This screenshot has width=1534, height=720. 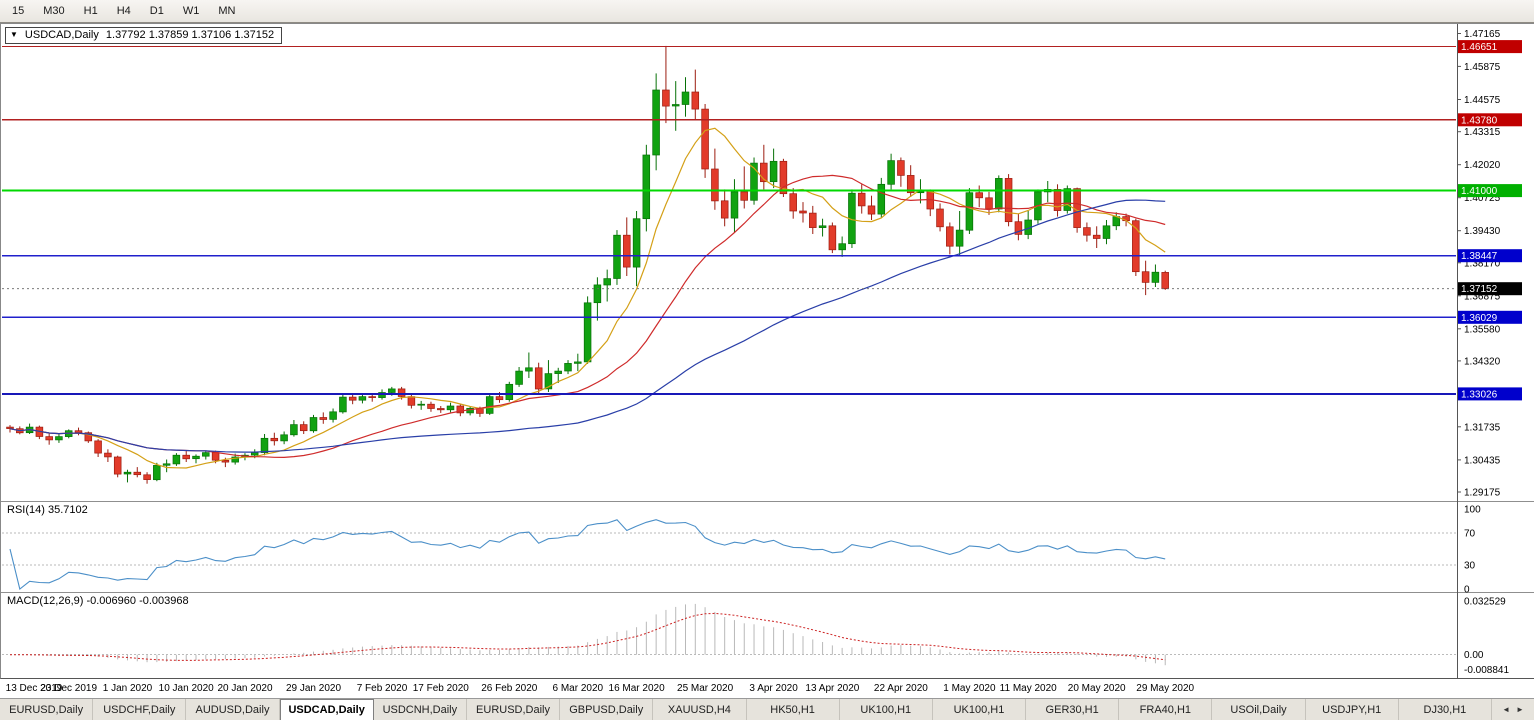 What do you see at coordinates (832, 688) in the screenshot?
I see `date-label: 13 Apr 2020` at bounding box center [832, 688].